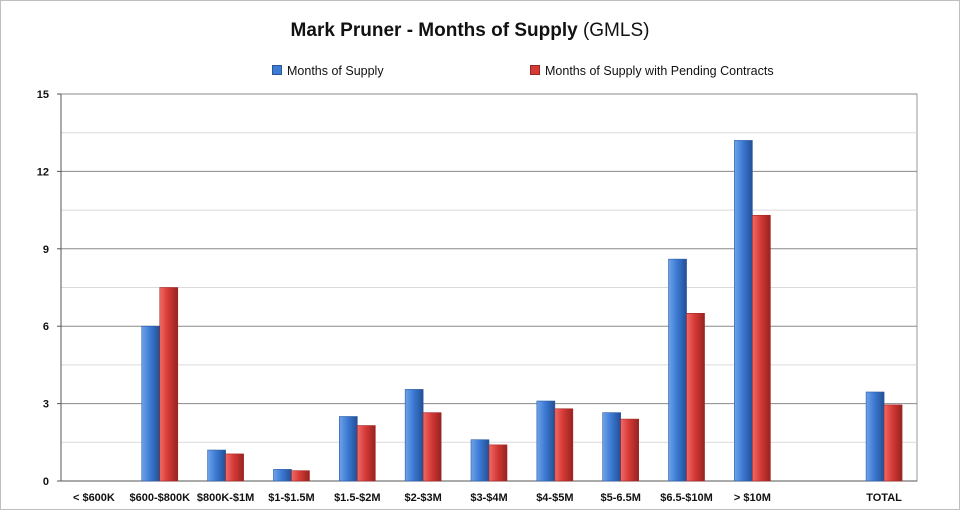 This screenshot has height=510, width=960. I want to click on y-tick-label: 6, so click(46, 327).